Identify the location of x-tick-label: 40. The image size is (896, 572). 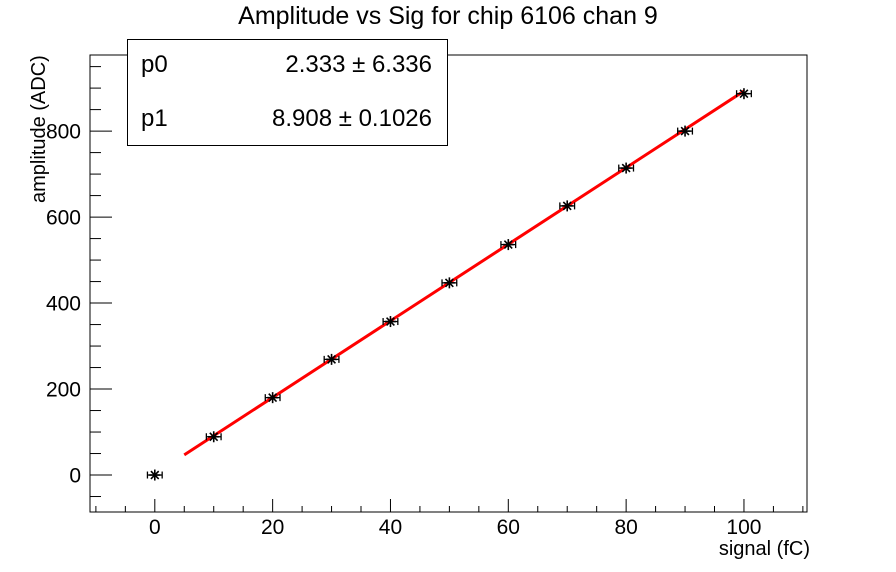
(390, 527).